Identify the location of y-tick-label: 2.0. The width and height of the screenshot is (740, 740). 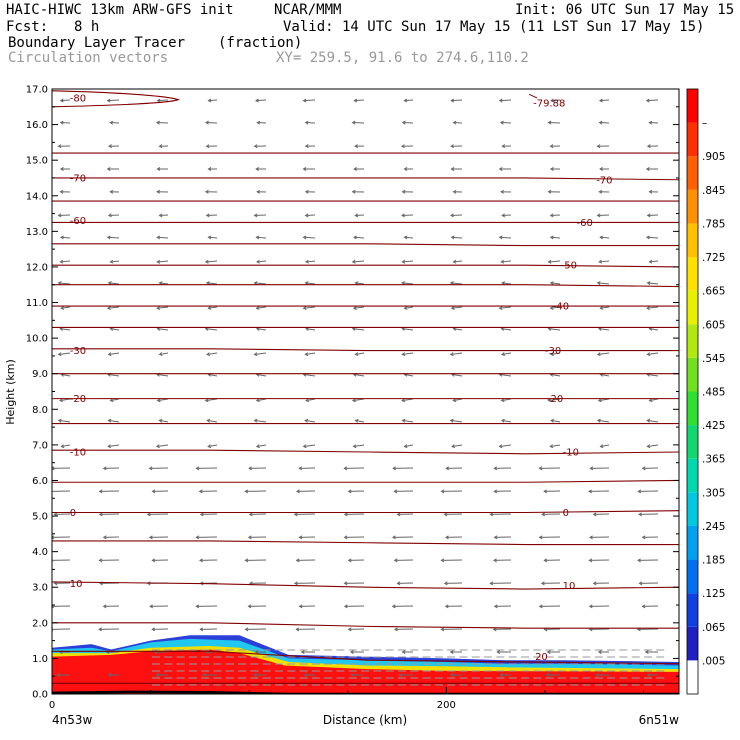
(40, 623).